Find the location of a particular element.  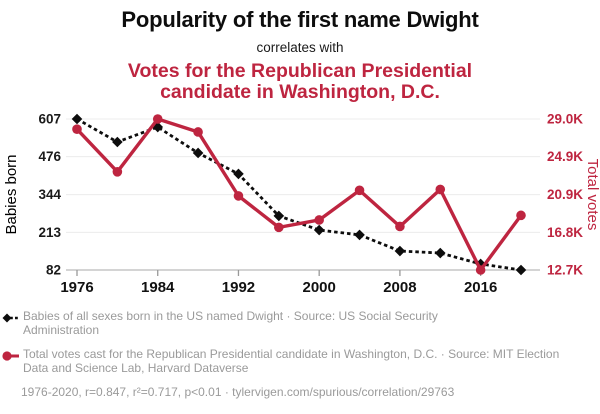

svg-text: 24.9K is located at coordinates (565, 156).